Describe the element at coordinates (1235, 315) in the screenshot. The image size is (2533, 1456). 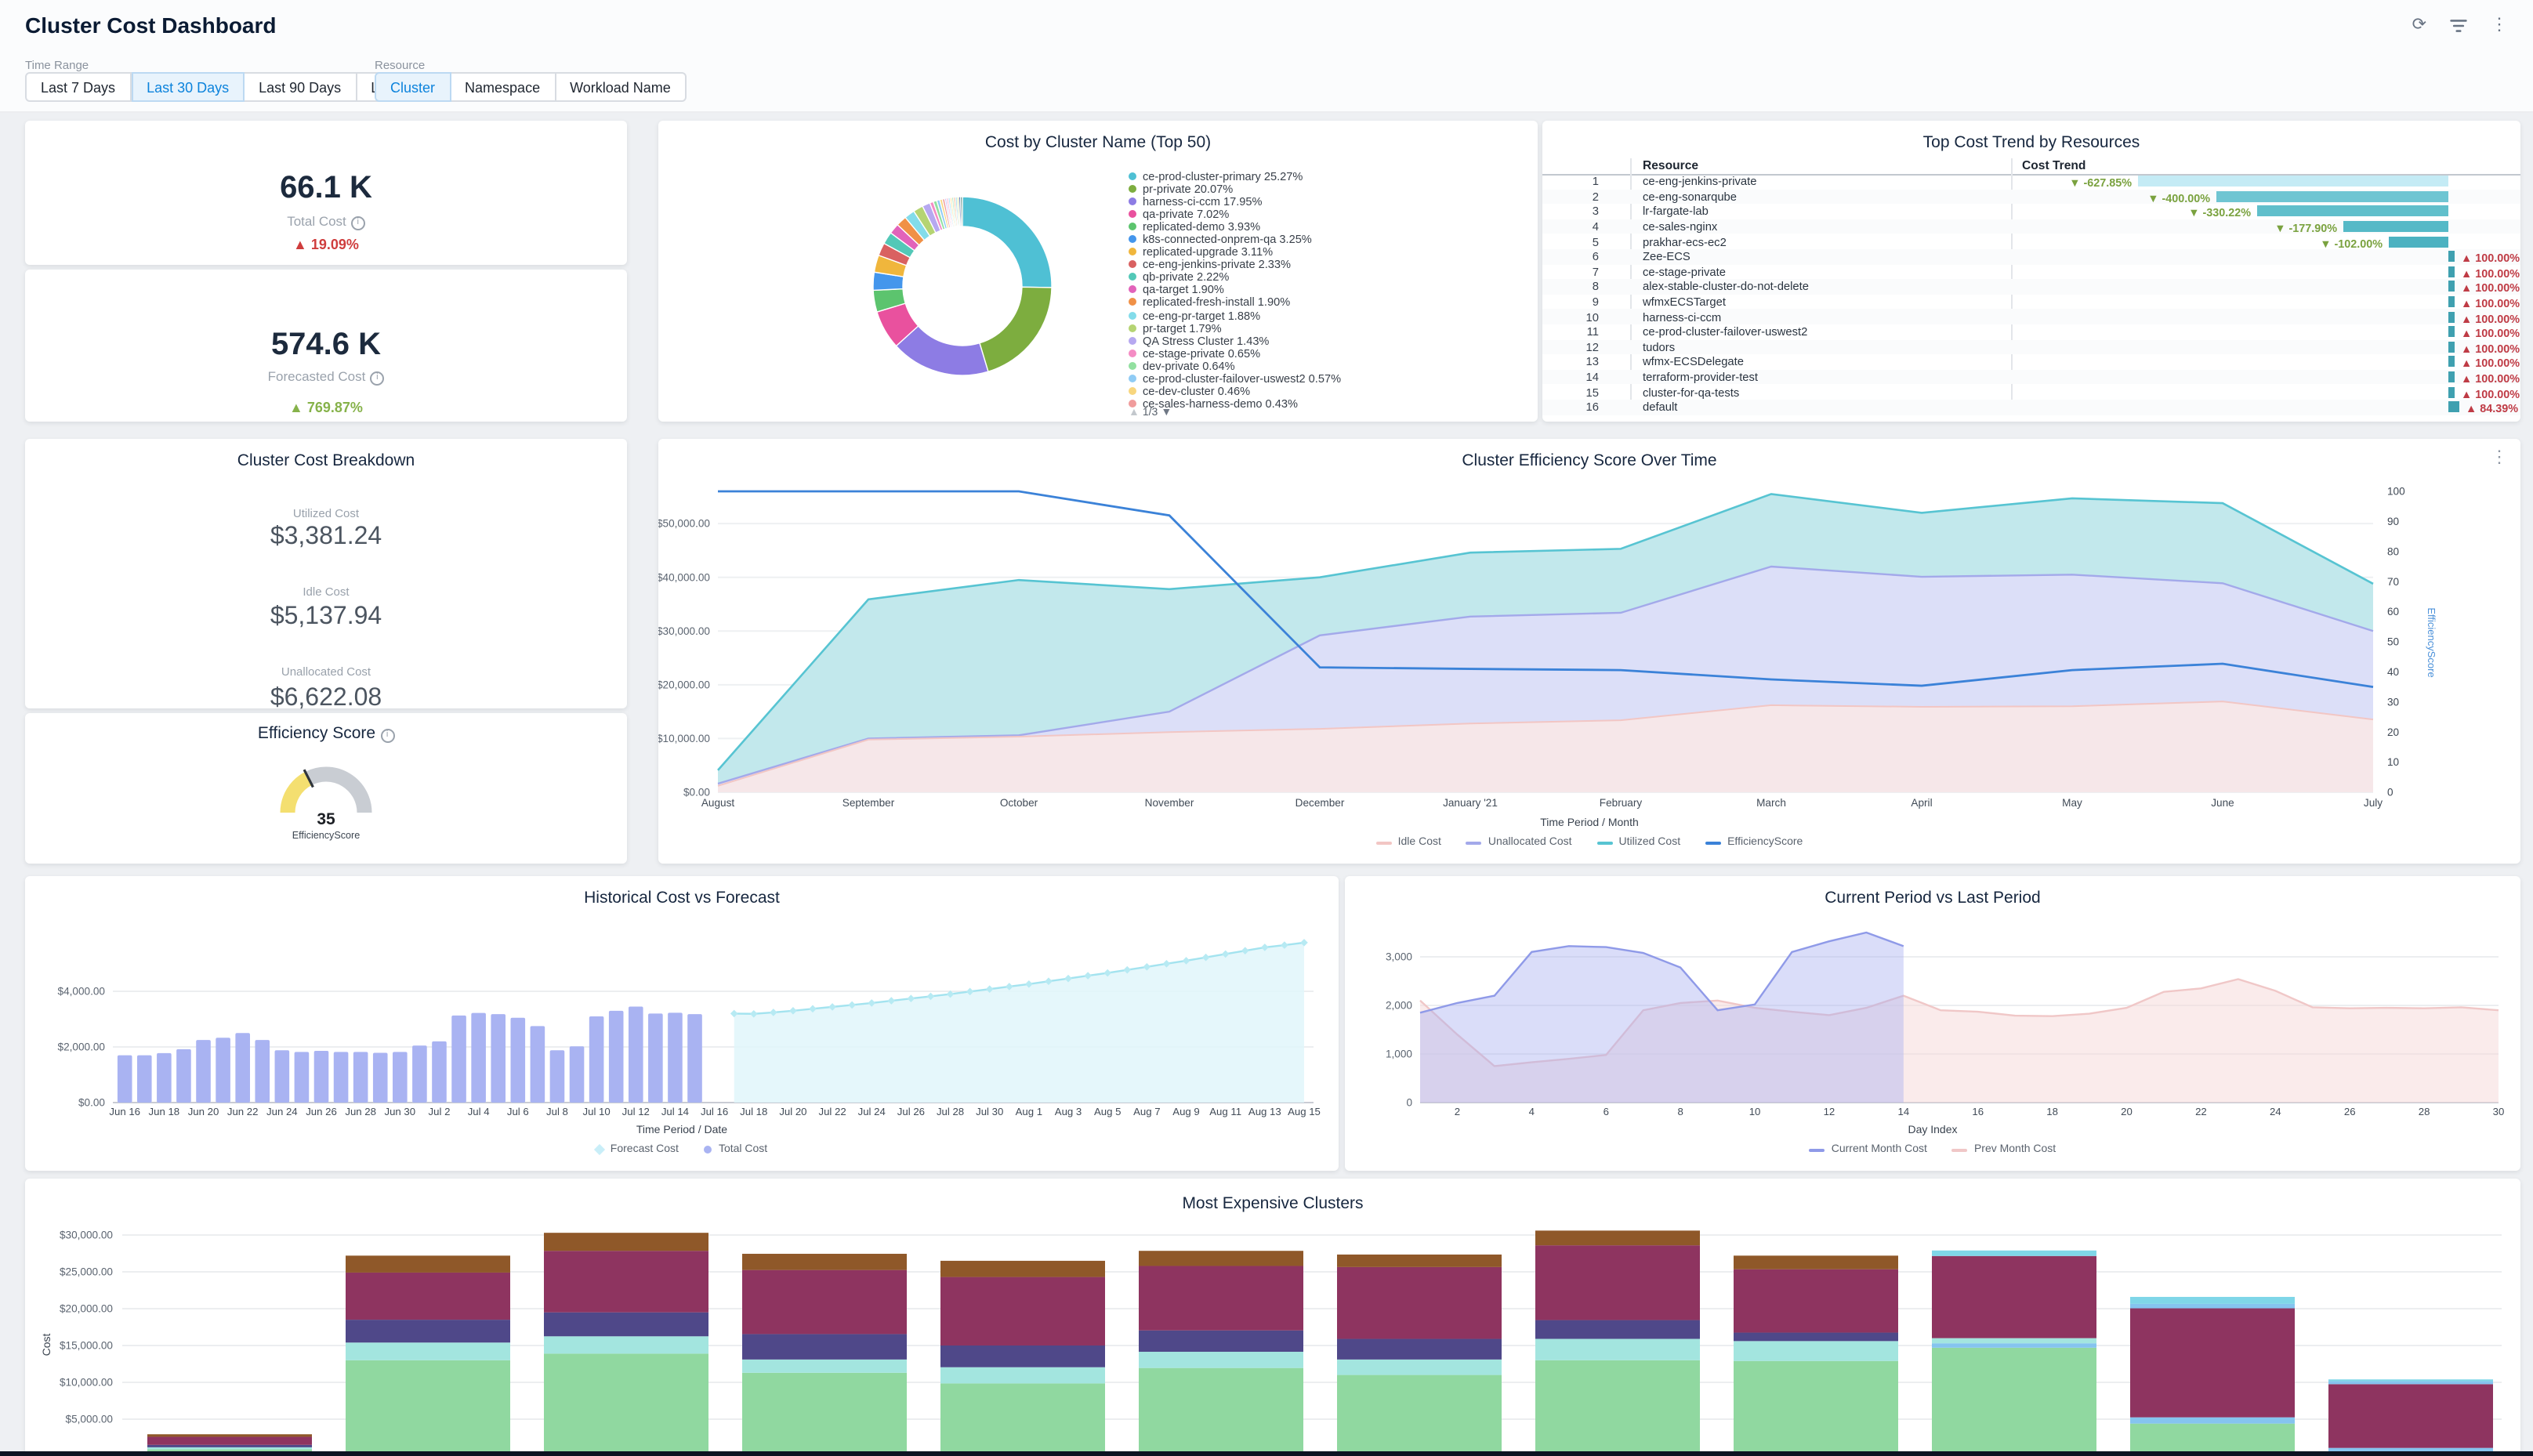
I see `legend-item: ce-eng-pr-target 1.88%` at that location.